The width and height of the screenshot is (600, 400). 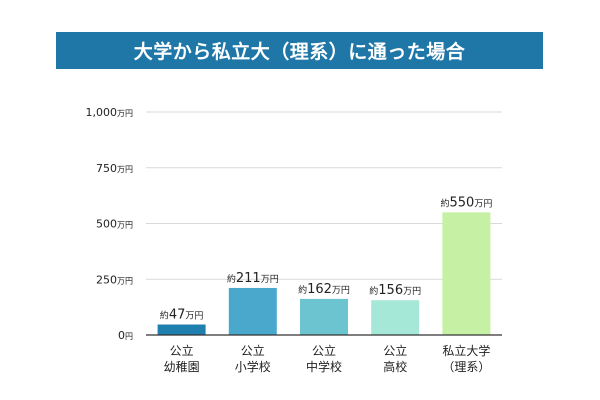 What do you see at coordinates (106, 279) in the screenshot?
I see `y-tick-value: 250` at bounding box center [106, 279].